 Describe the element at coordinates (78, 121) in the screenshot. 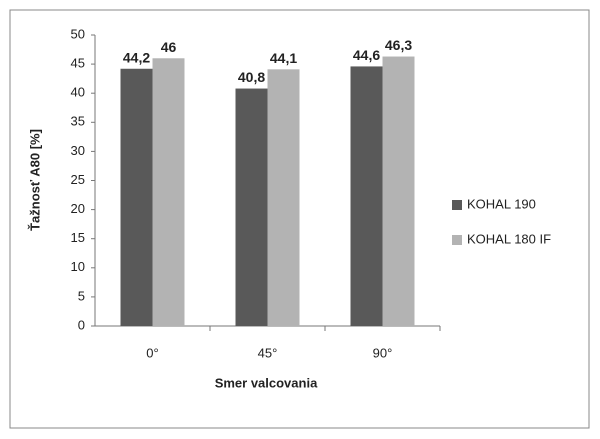

I see `y-tick-label: 35` at that location.